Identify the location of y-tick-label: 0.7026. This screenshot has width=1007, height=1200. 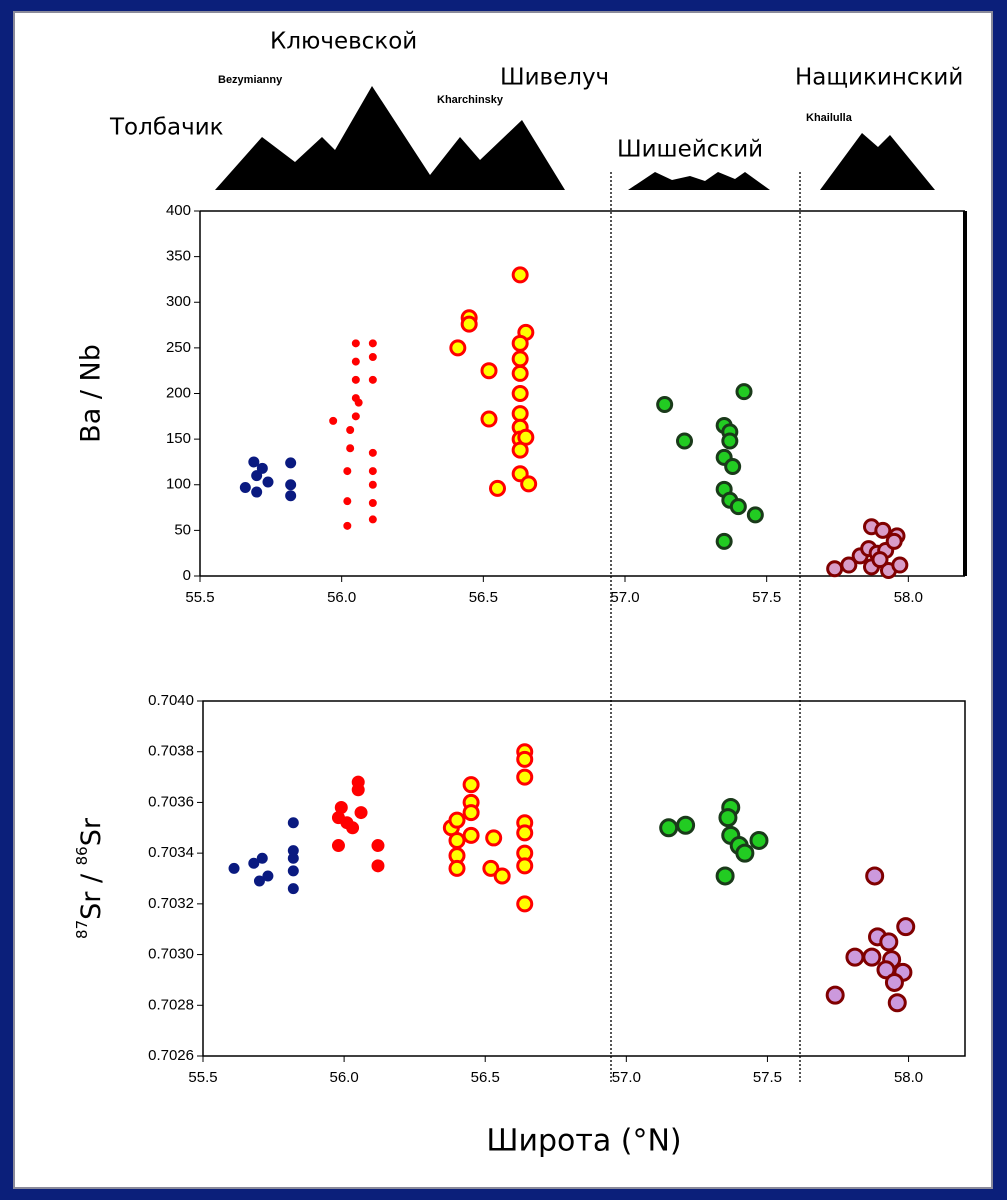
(171, 1055).